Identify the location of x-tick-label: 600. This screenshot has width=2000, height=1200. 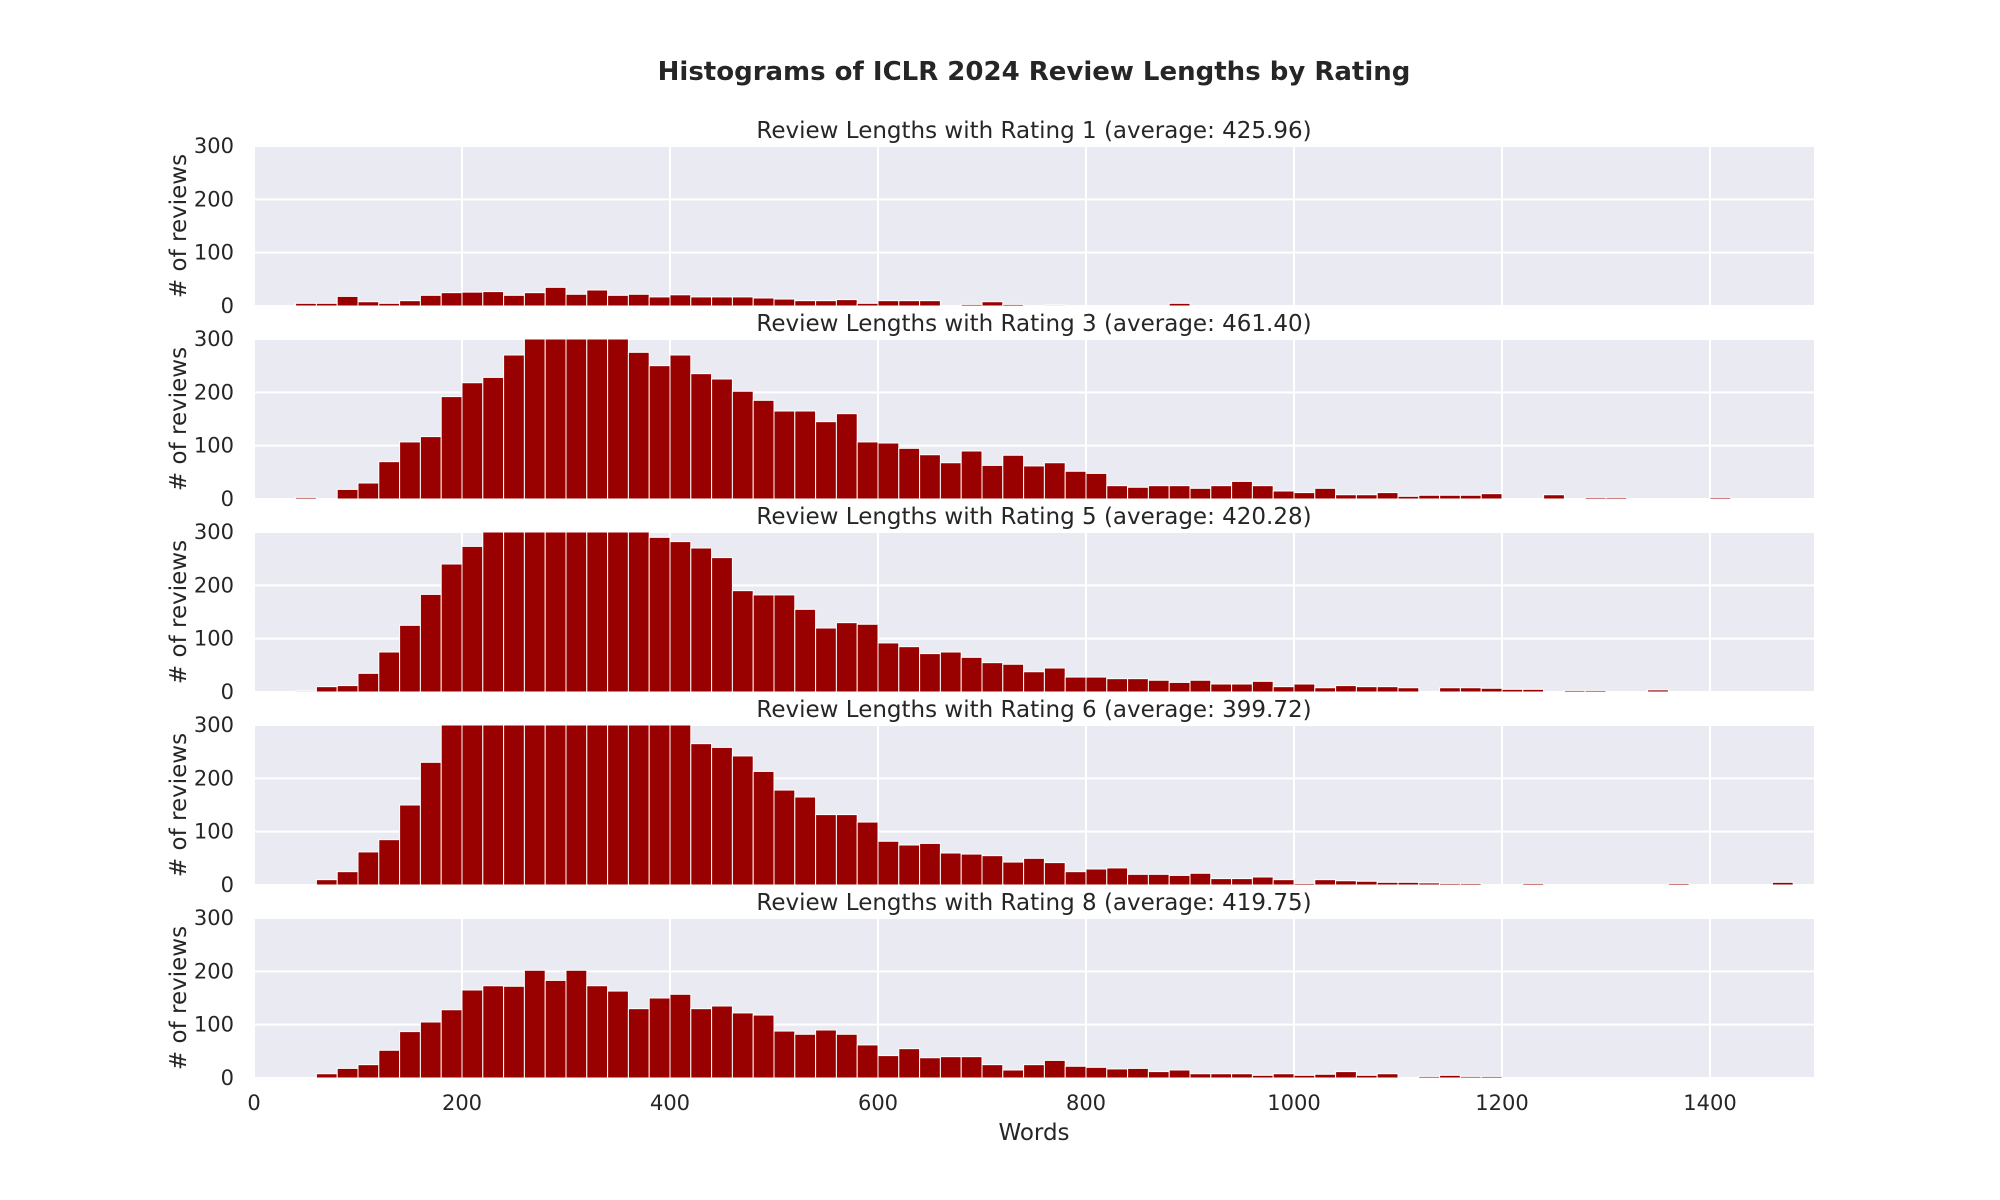
(878, 1103).